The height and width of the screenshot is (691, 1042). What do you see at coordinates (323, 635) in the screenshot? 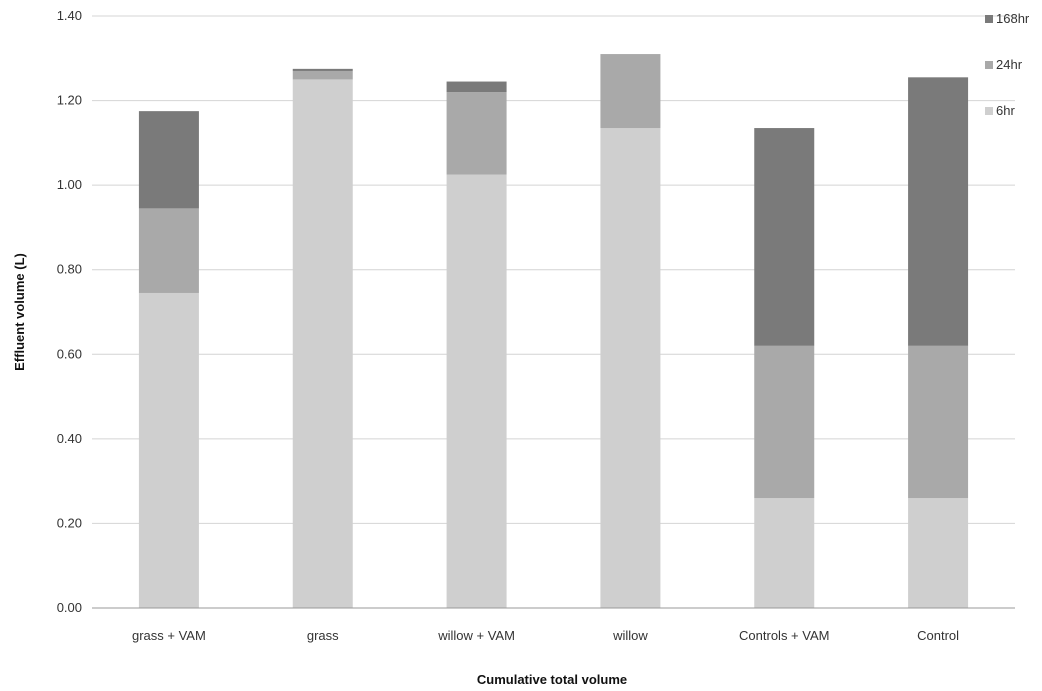
I see `x-tick-label: grass` at bounding box center [323, 635].